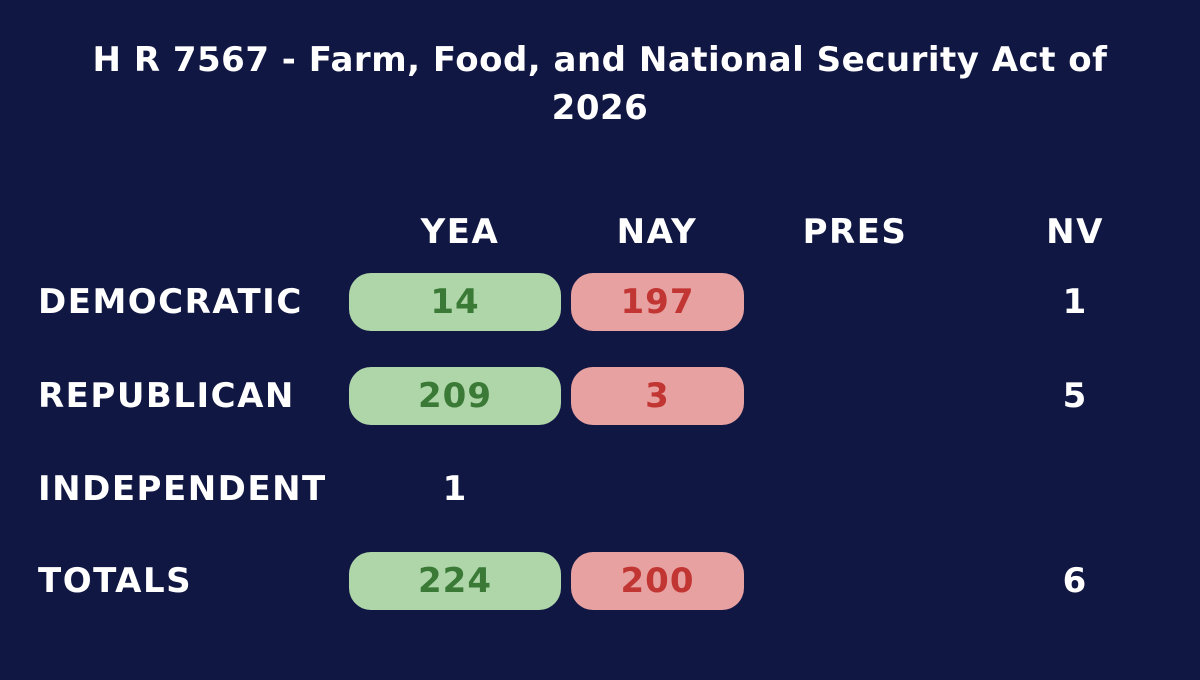  What do you see at coordinates (182, 489) in the screenshot?
I see `row-label-independent: INDEPENDENT` at bounding box center [182, 489].